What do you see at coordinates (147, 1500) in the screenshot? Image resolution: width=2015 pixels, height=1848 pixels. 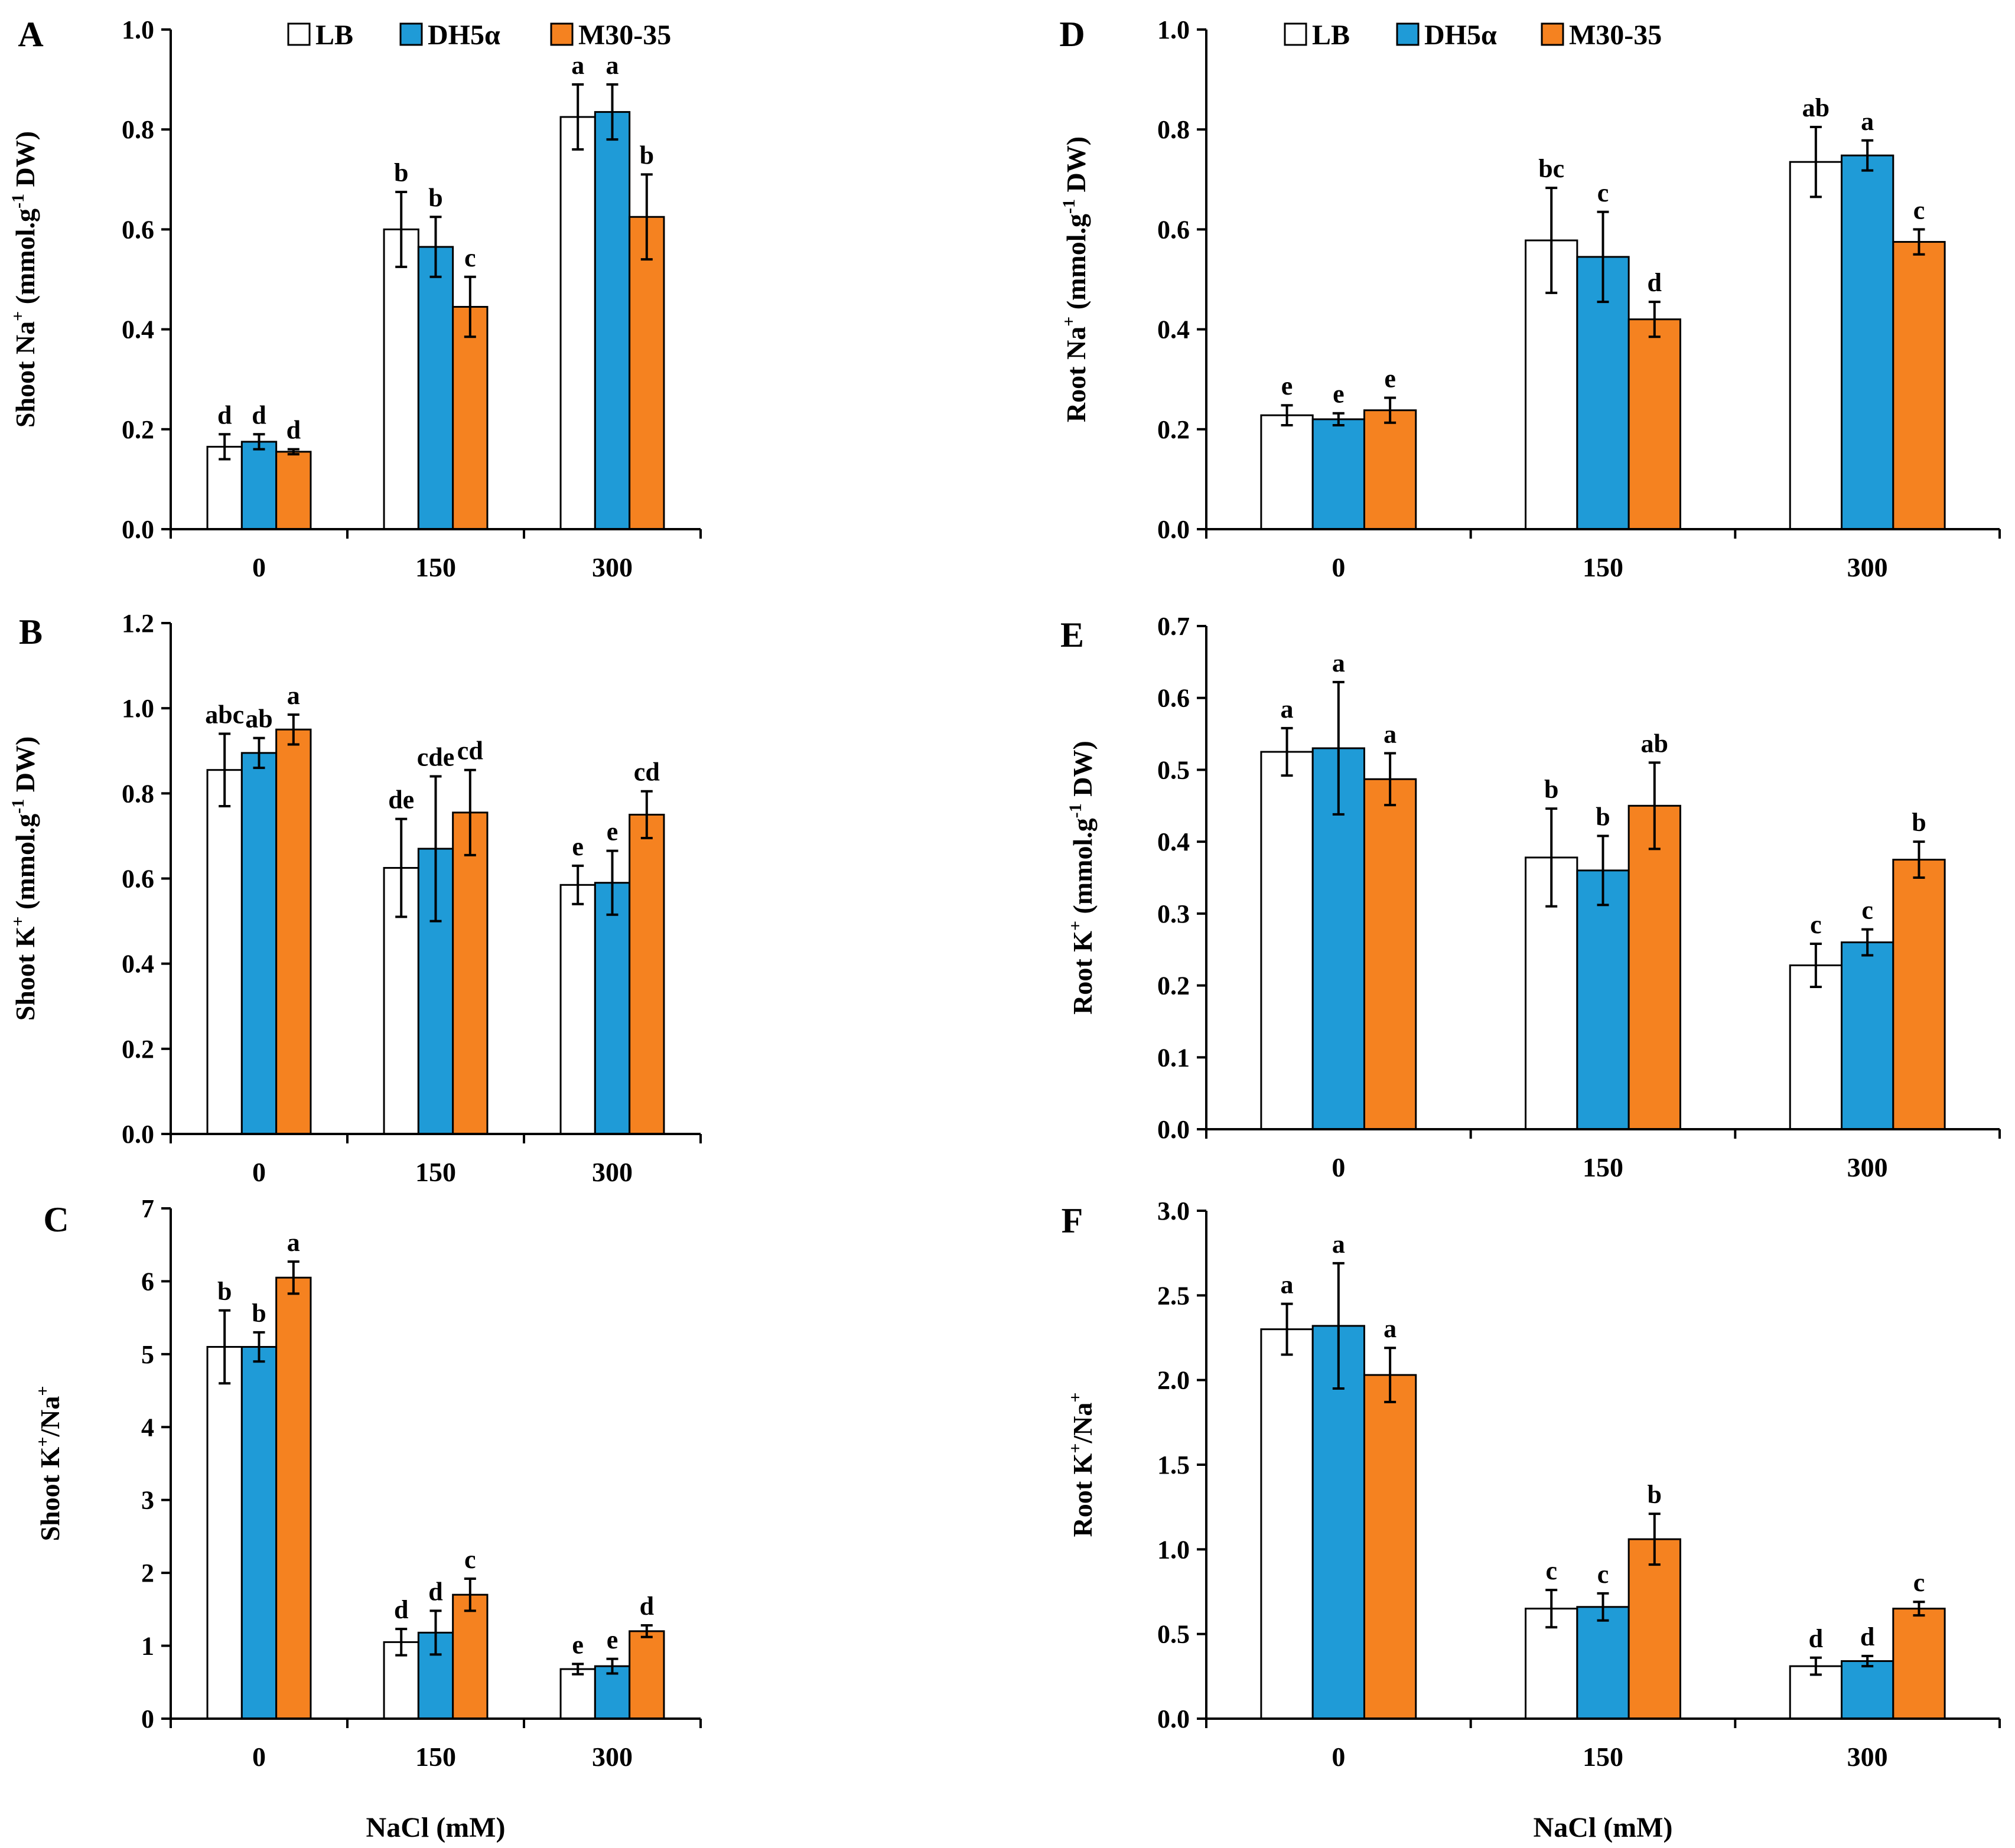 I see `y-tick-label: 3` at bounding box center [147, 1500].